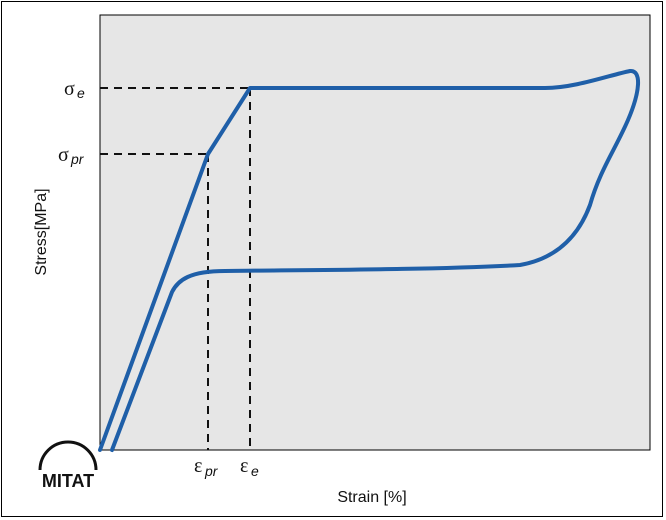  What do you see at coordinates (371, 497) in the screenshot?
I see `x-axis-label: Strain [%]` at bounding box center [371, 497].